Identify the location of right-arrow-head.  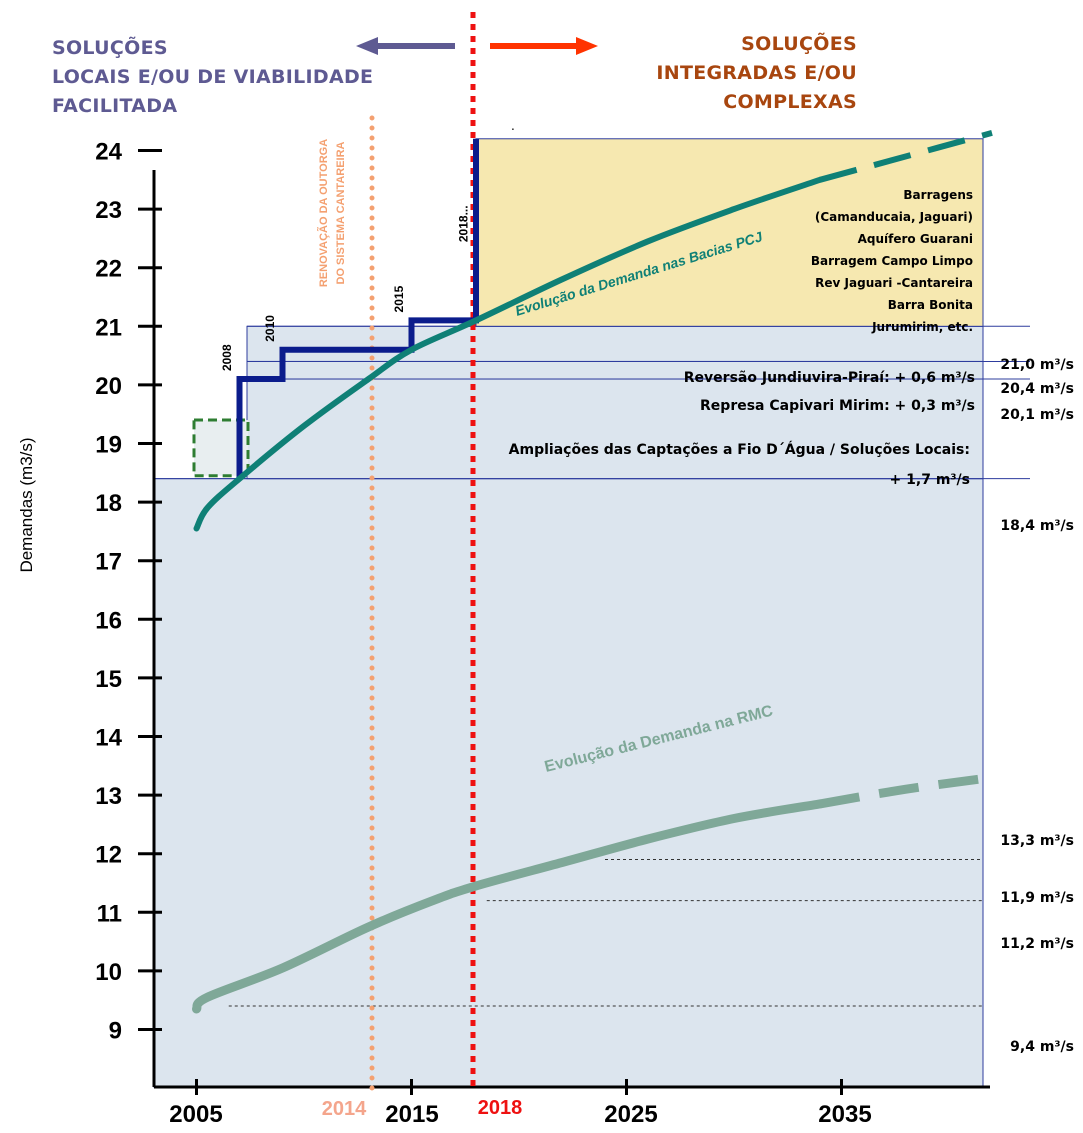
(587, 46).